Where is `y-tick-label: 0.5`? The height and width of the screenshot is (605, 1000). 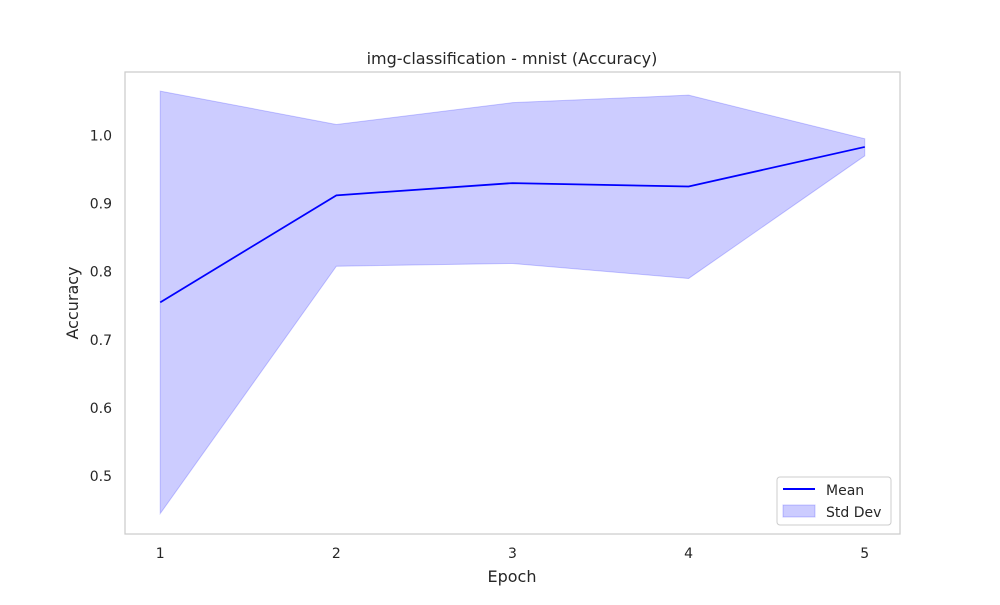 y-tick-label: 0.5 is located at coordinates (101, 477).